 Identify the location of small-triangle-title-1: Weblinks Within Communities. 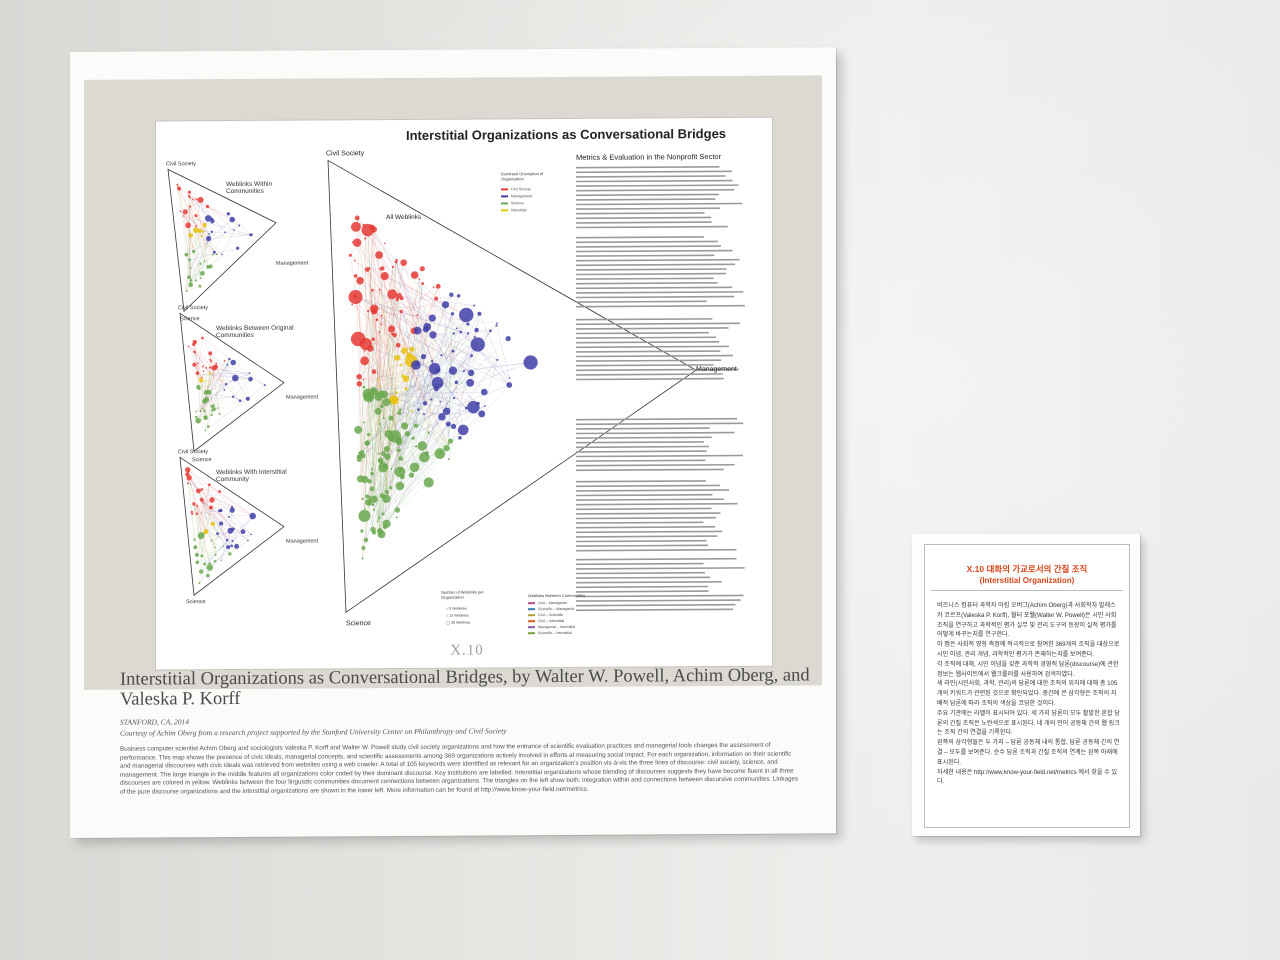
(249, 188).